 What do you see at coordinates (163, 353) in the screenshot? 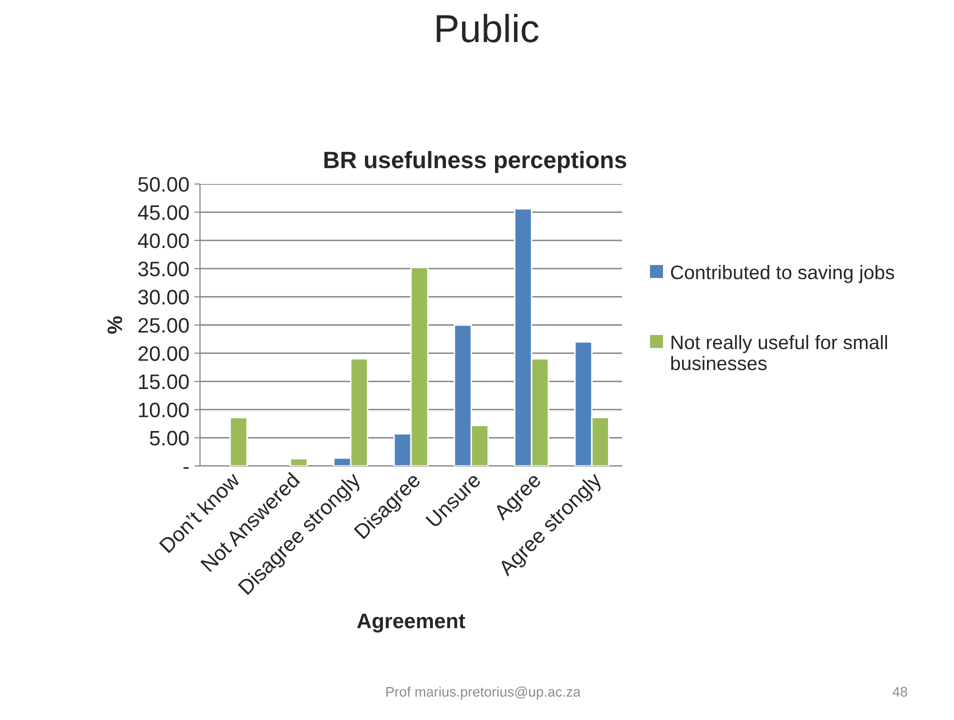
I see `y-tick-label: 20.00` at bounding box center [163, 353].